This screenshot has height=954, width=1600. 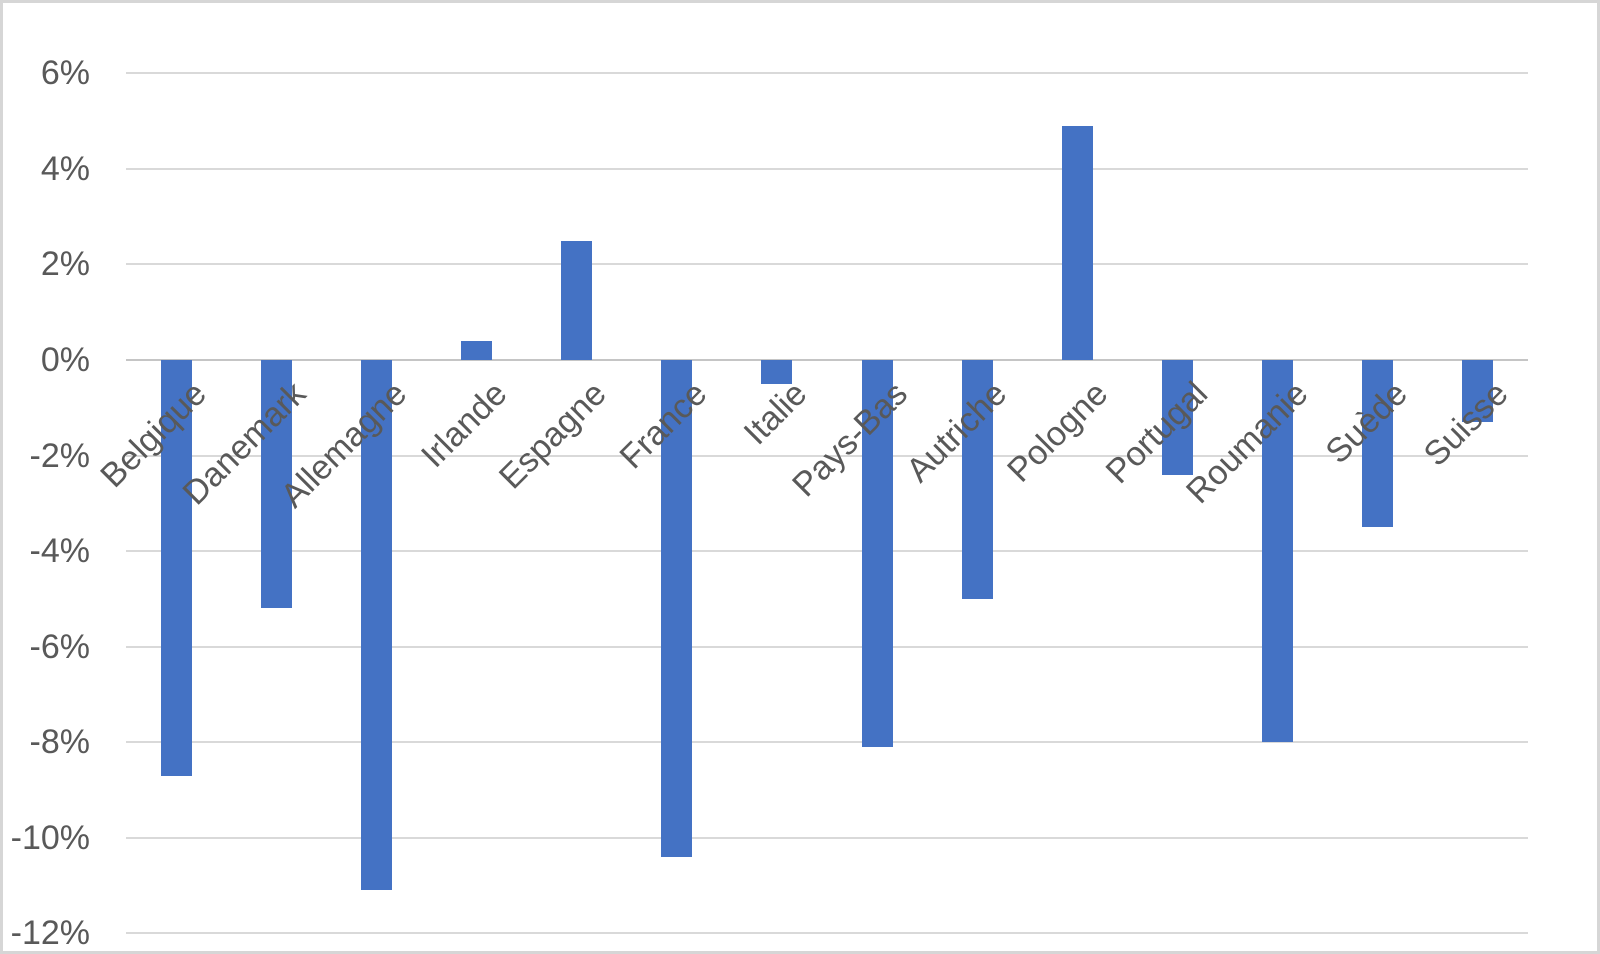 What do you see at coordinates (777, 372) in the screenshot?
I see `bar-italie` at bounding box center [777, 372].